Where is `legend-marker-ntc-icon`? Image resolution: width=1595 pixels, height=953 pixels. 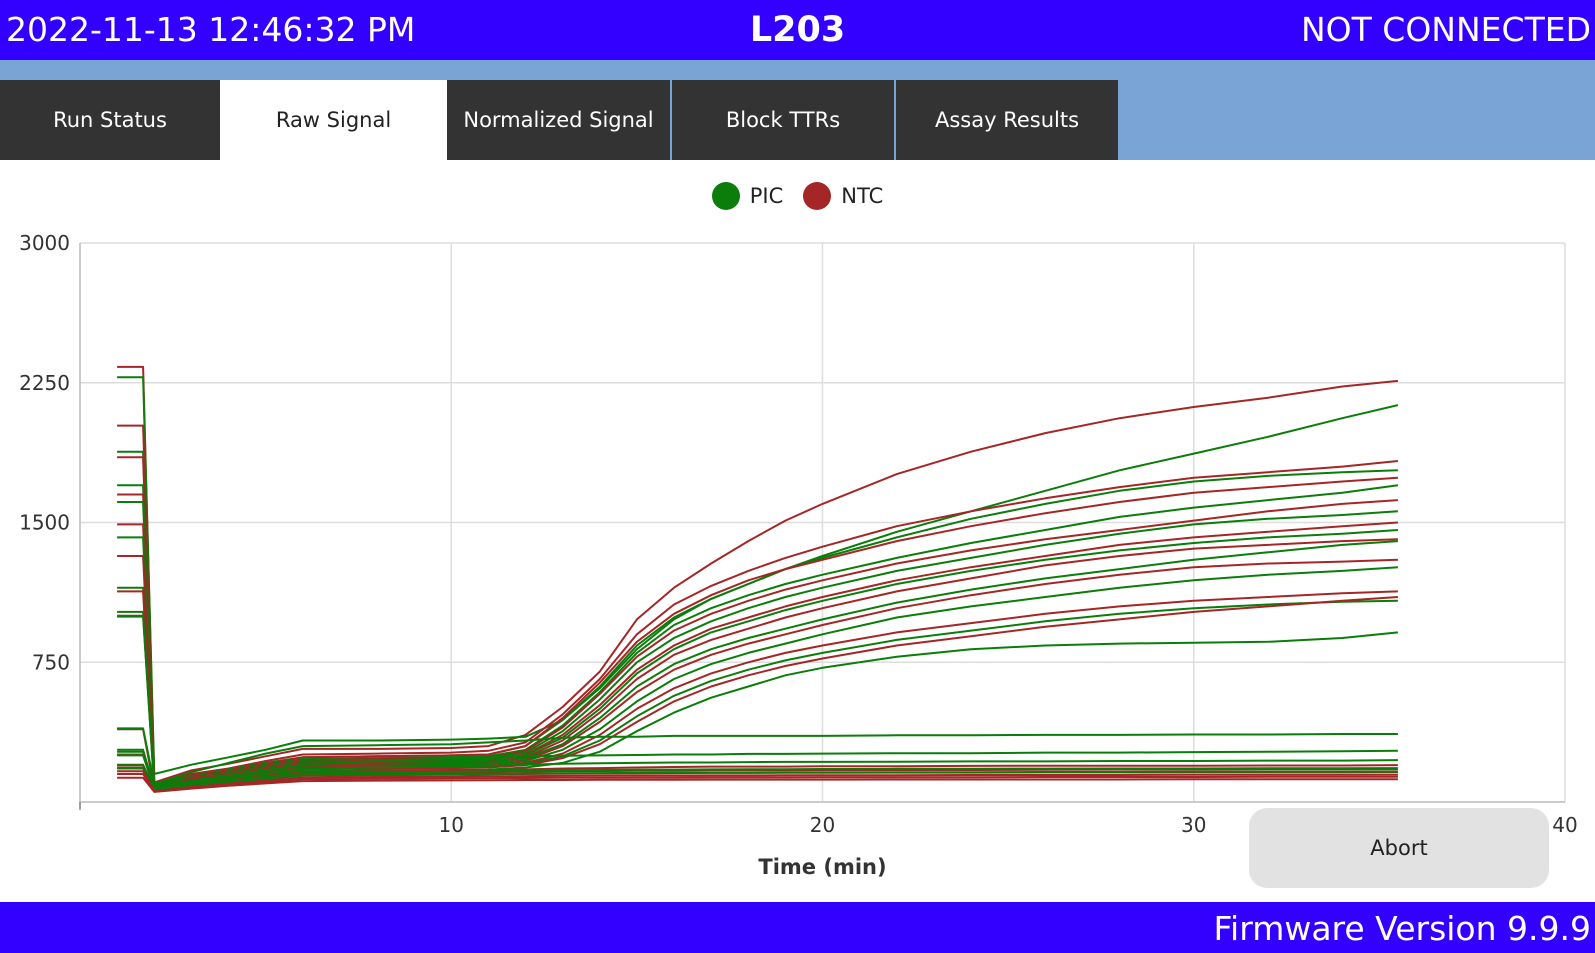 legend-marker-ntc-icon is located at coordinates (817, 196).